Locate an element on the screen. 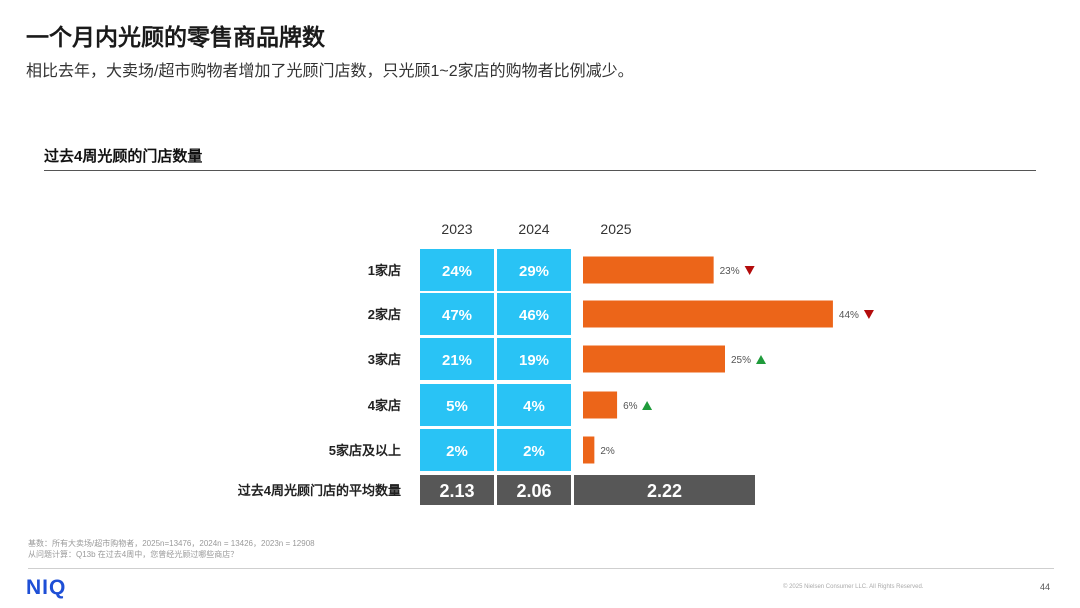  bar-value-label: 23% is located at coordinates (730, 271).